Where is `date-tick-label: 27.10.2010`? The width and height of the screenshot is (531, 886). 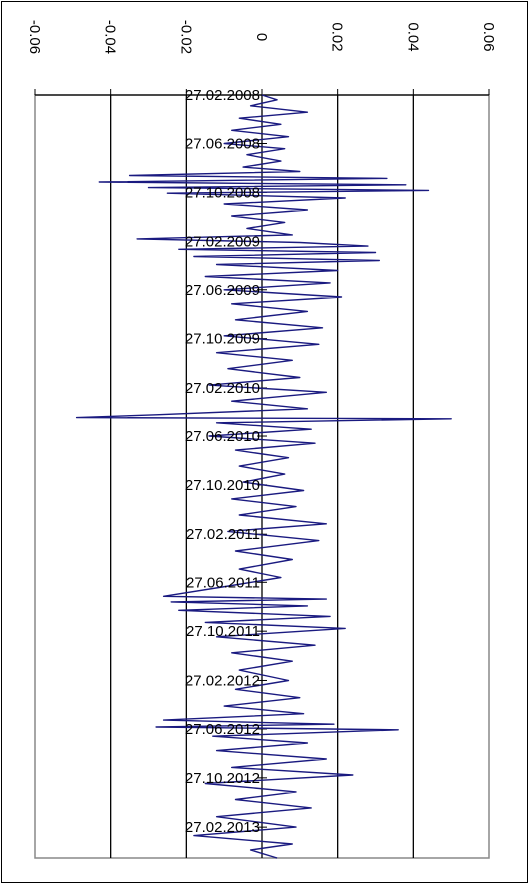
date-tick-label: 27.10.2010 is located at coordinates (222, 485).